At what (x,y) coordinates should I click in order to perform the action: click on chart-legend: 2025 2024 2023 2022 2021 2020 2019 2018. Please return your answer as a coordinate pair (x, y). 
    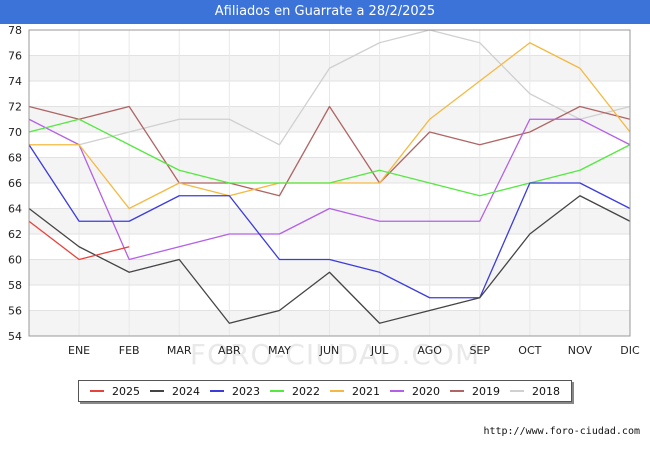
    Looking at the image, I should click on (325, 391).